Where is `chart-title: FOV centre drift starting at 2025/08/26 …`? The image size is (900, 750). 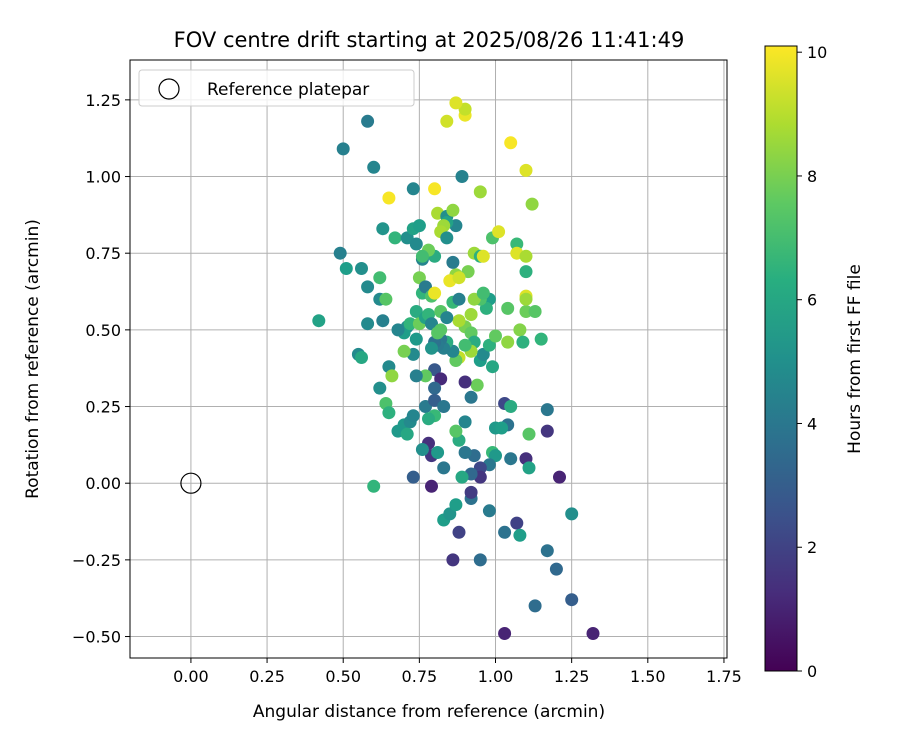
chart-title: FOV centre drift starting at 2025/08/26 … is located at coordinates (429, 40).